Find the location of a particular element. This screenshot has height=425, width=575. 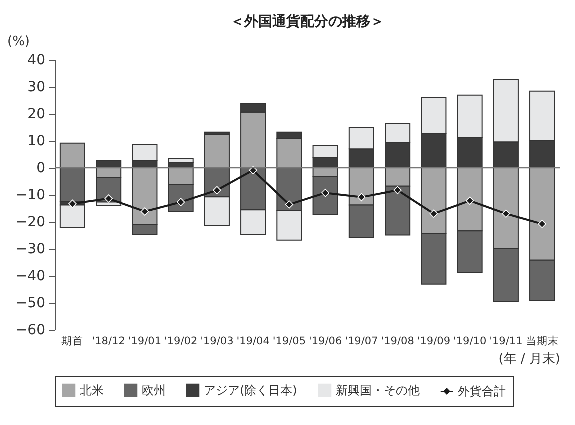

x-tick-label: '19/02 is located at coordinates (181, 342).